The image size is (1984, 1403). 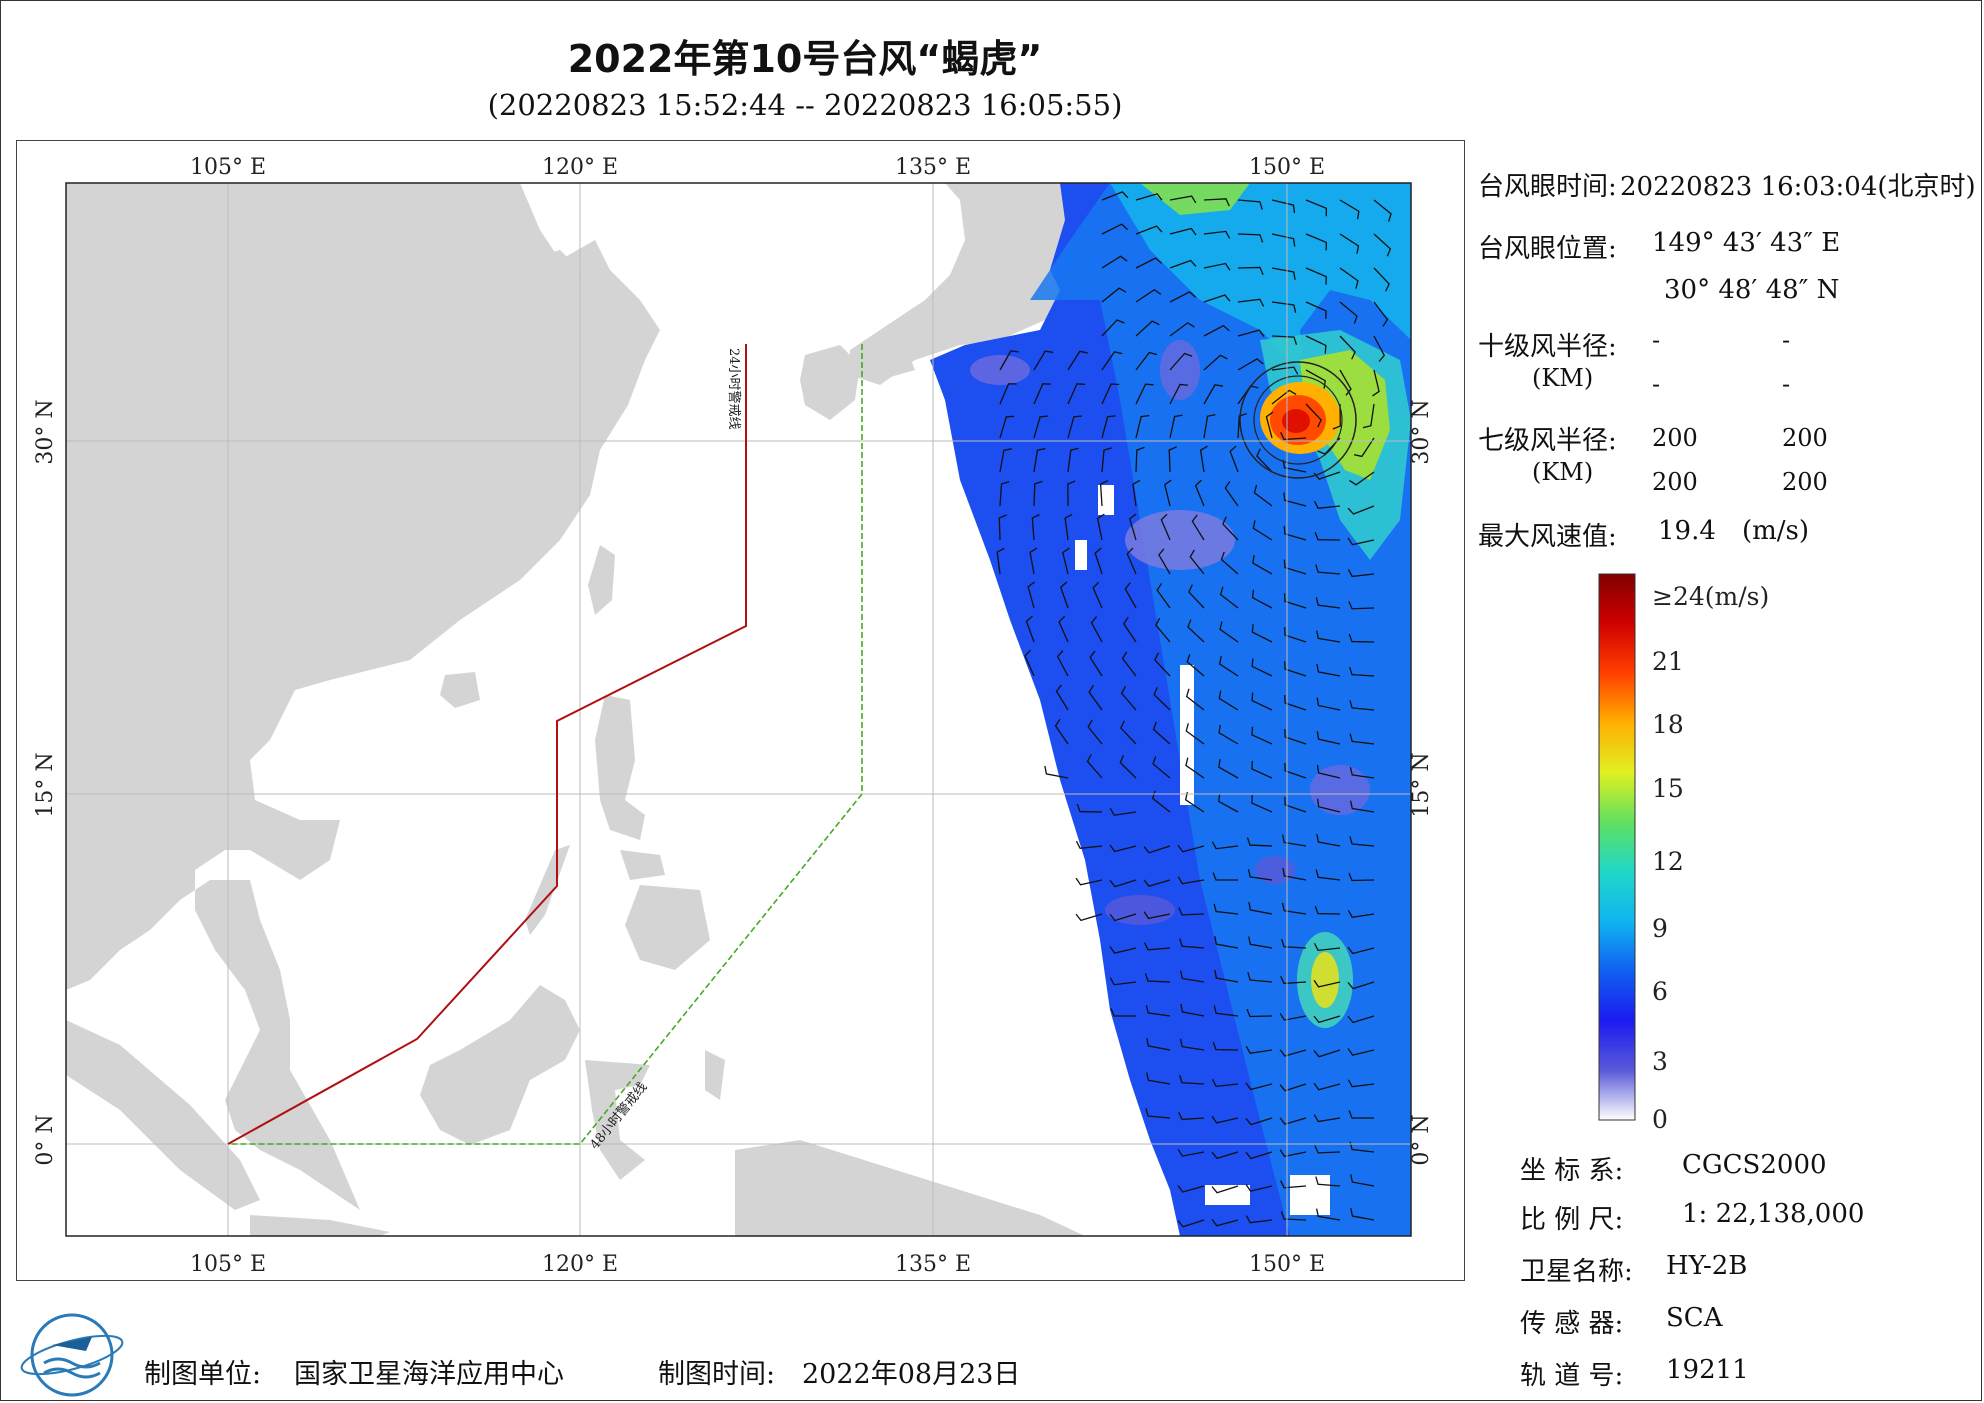 I want to click on colorbar-tick-6: 6, so click(x=1660, y=991).